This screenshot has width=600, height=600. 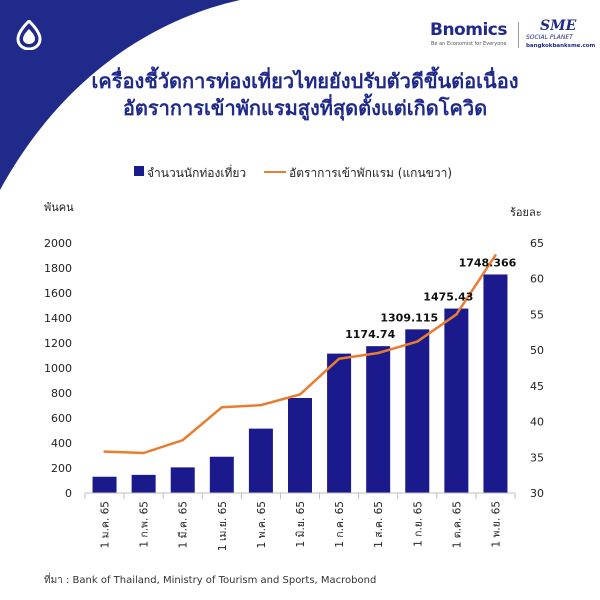 What do you see at coordinates (262, 524) in the screenshot?
I see `x-tick-label: 1 พ.ค. 65` at bounding box center [262, 524].